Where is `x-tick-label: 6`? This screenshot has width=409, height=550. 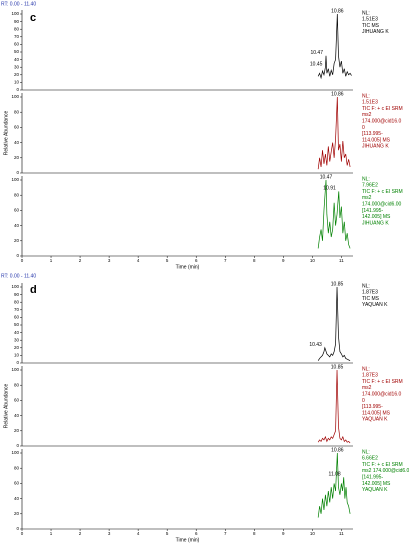 x-tick-label: 6 is located at coordinates (196, 533).